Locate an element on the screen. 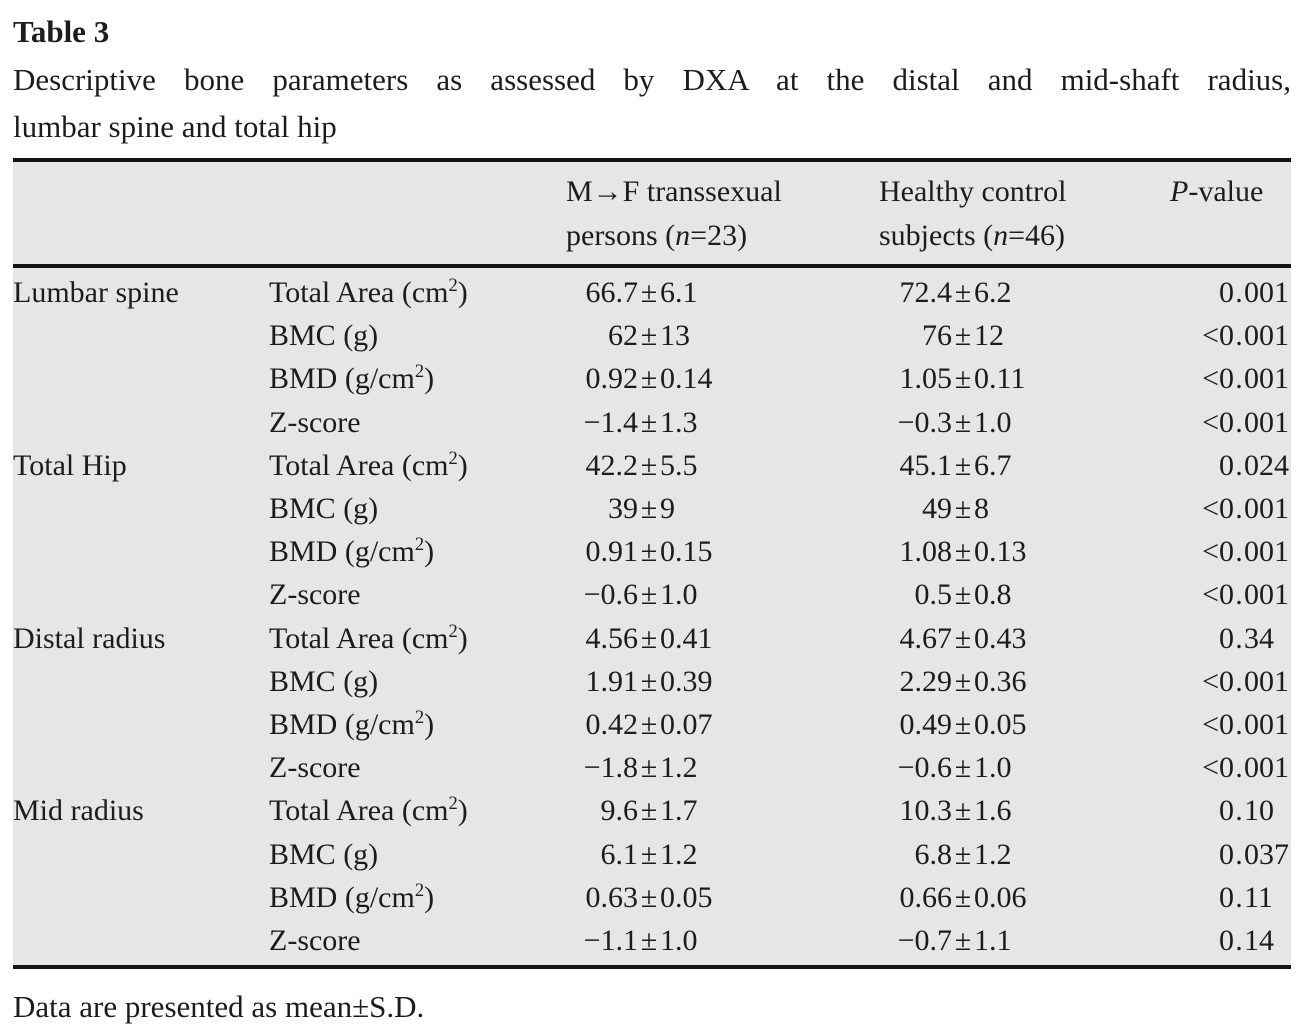 Image resolution: width=1304 pixels, height=1034 pixels. value-sd: 9 is located at coordinates (667, 509).